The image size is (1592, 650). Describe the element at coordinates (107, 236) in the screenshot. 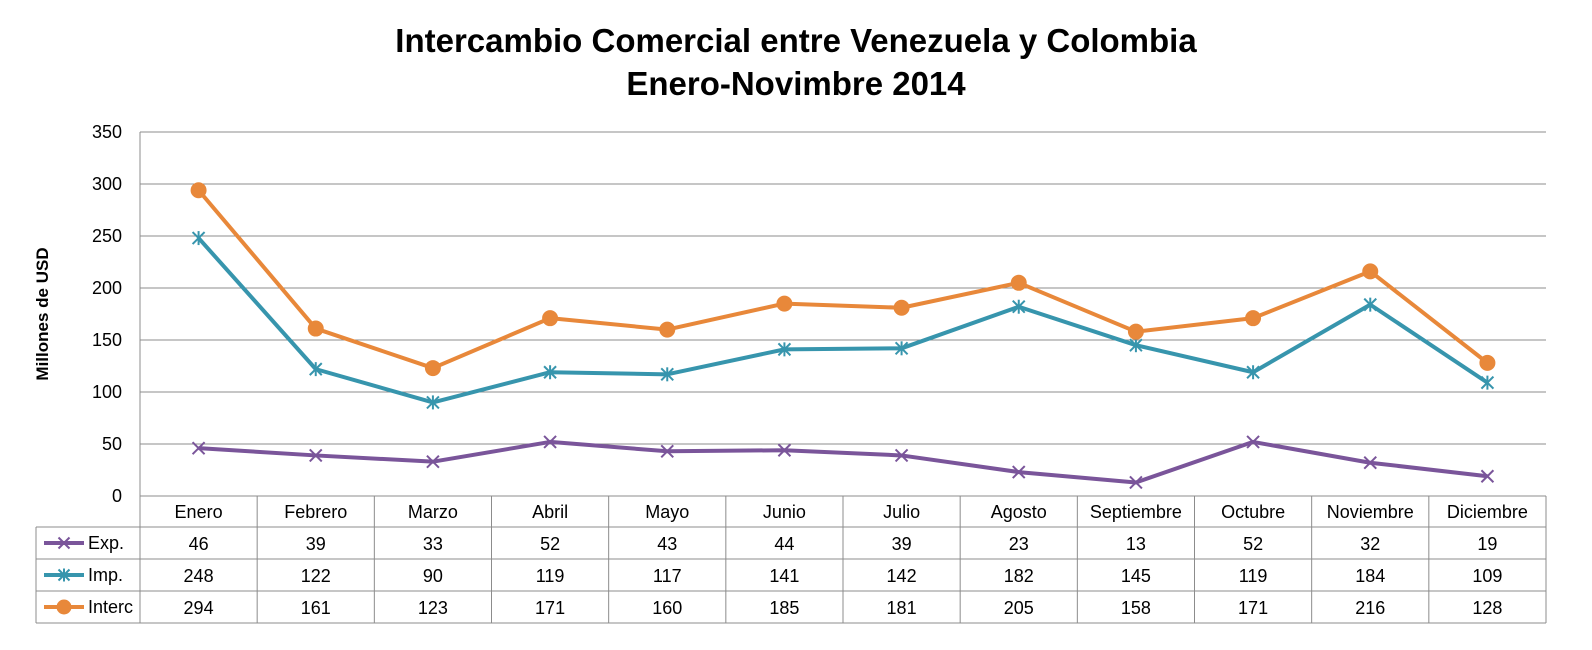

I see `y-tick-label: 250` at that location.